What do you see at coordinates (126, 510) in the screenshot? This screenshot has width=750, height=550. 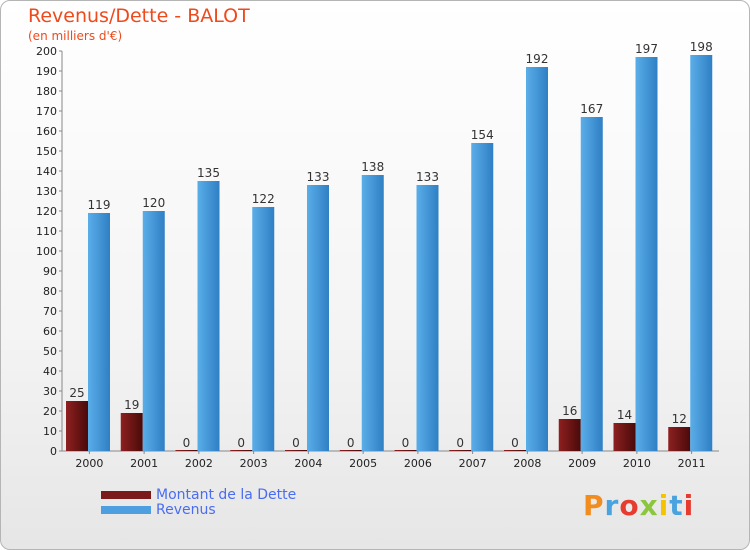 I see `legend-swatch-revenue` at bounding box center [126, 510].